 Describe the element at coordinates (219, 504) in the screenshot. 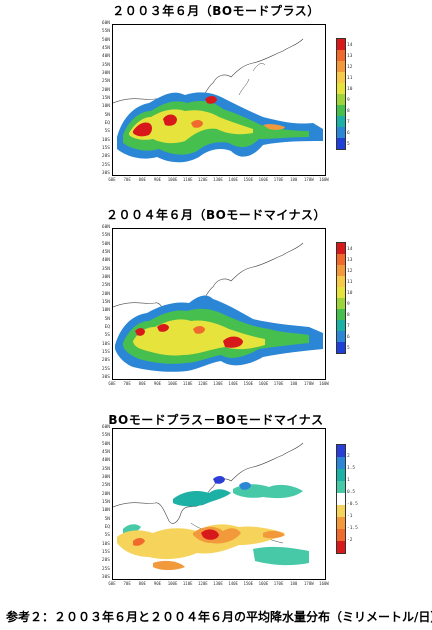

I see `precip-difference-map` at that location.